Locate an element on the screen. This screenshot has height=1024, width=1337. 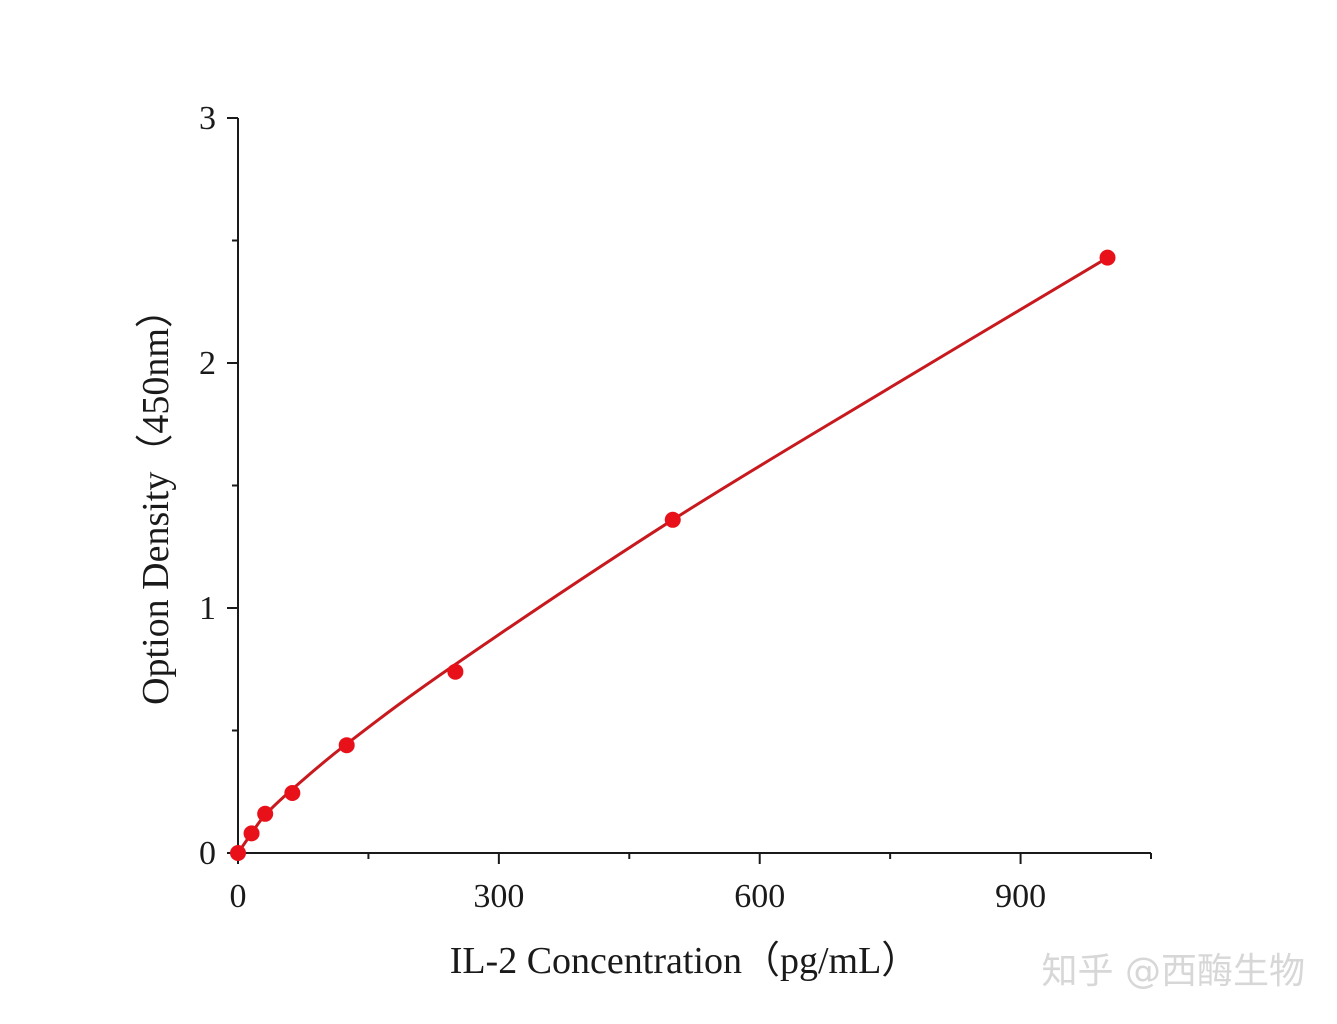
y-tick-label: 0 is located at coordinates (207, 853).